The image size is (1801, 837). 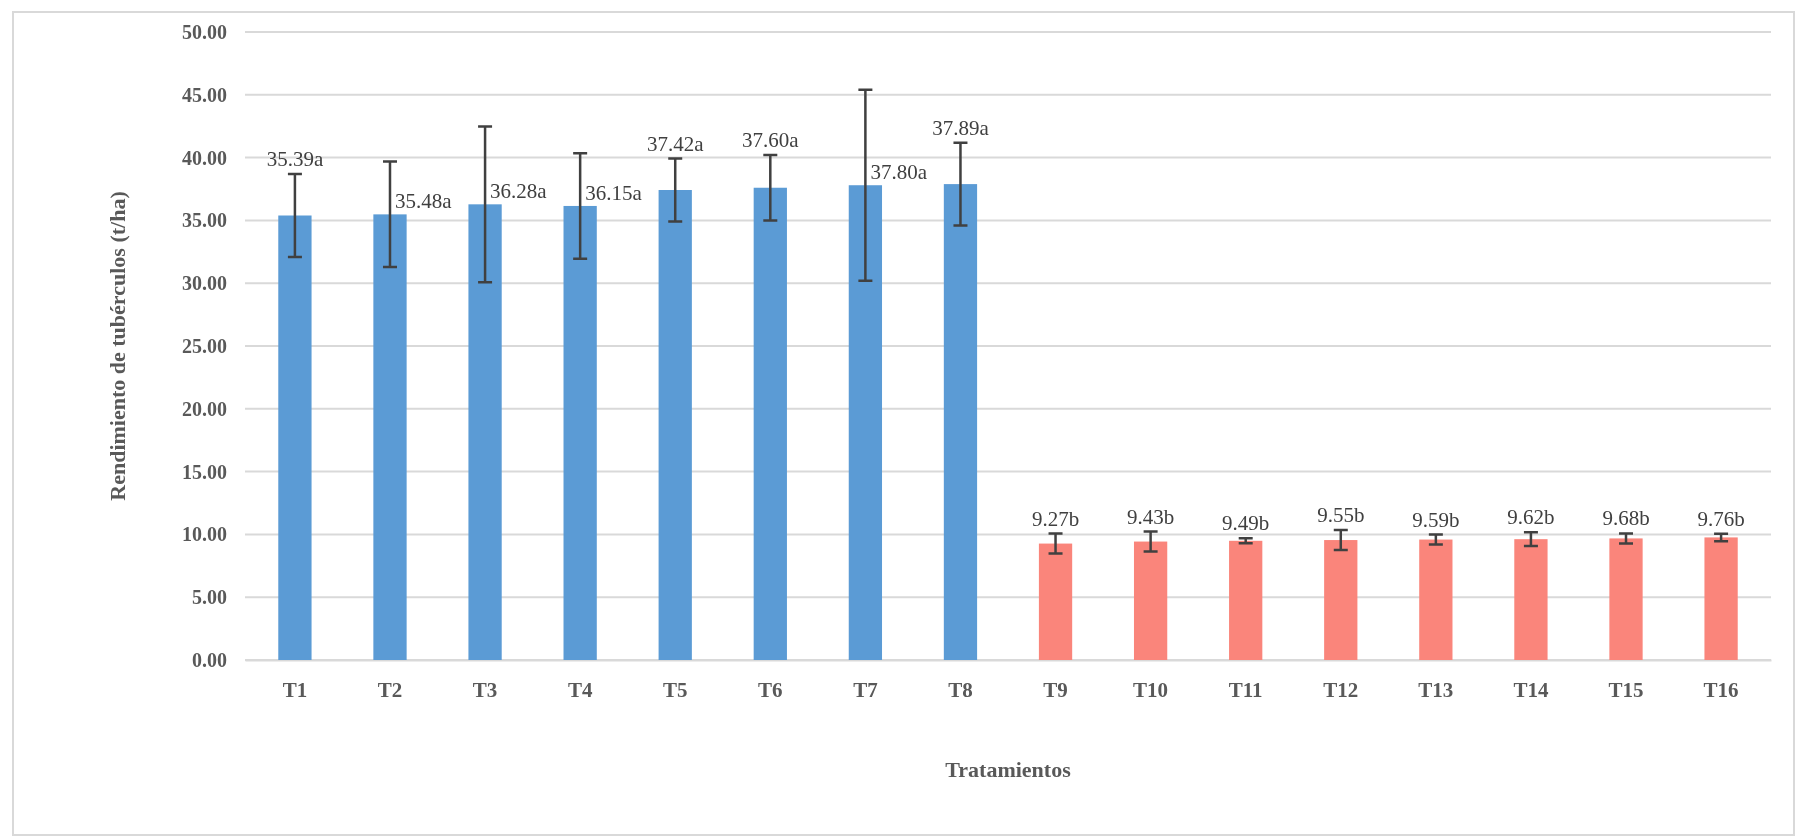 What do you see at coordinates (519, 191) in the screenshot?
I see `data-label: 36.28a` at bounding box center [519, 191].